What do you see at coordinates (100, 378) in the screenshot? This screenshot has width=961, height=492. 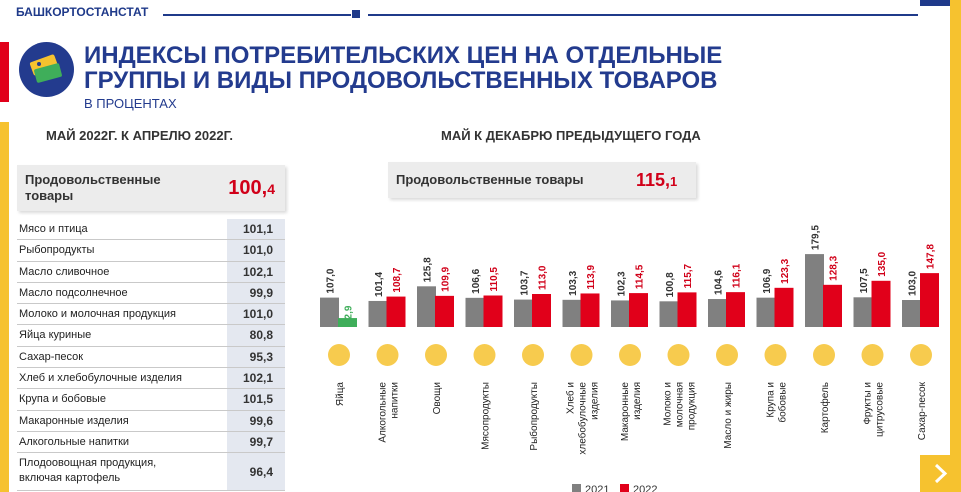 I see `row-label: Хлеб и хлебобулочные изделия` at bounding box center [100, 378].